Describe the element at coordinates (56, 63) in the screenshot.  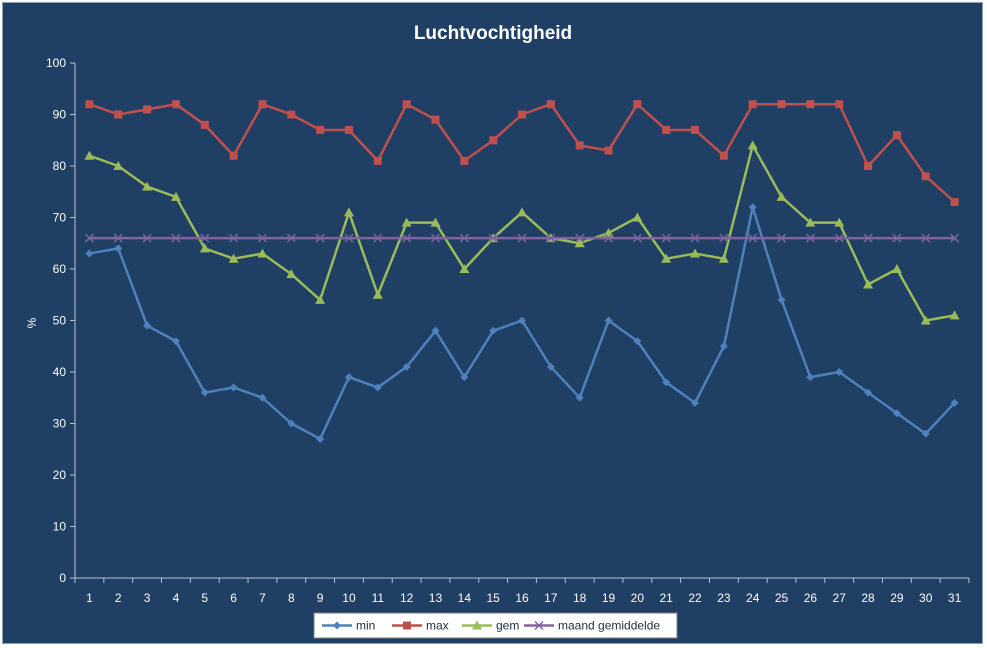
I see `y-tick-label: 100` at that location.